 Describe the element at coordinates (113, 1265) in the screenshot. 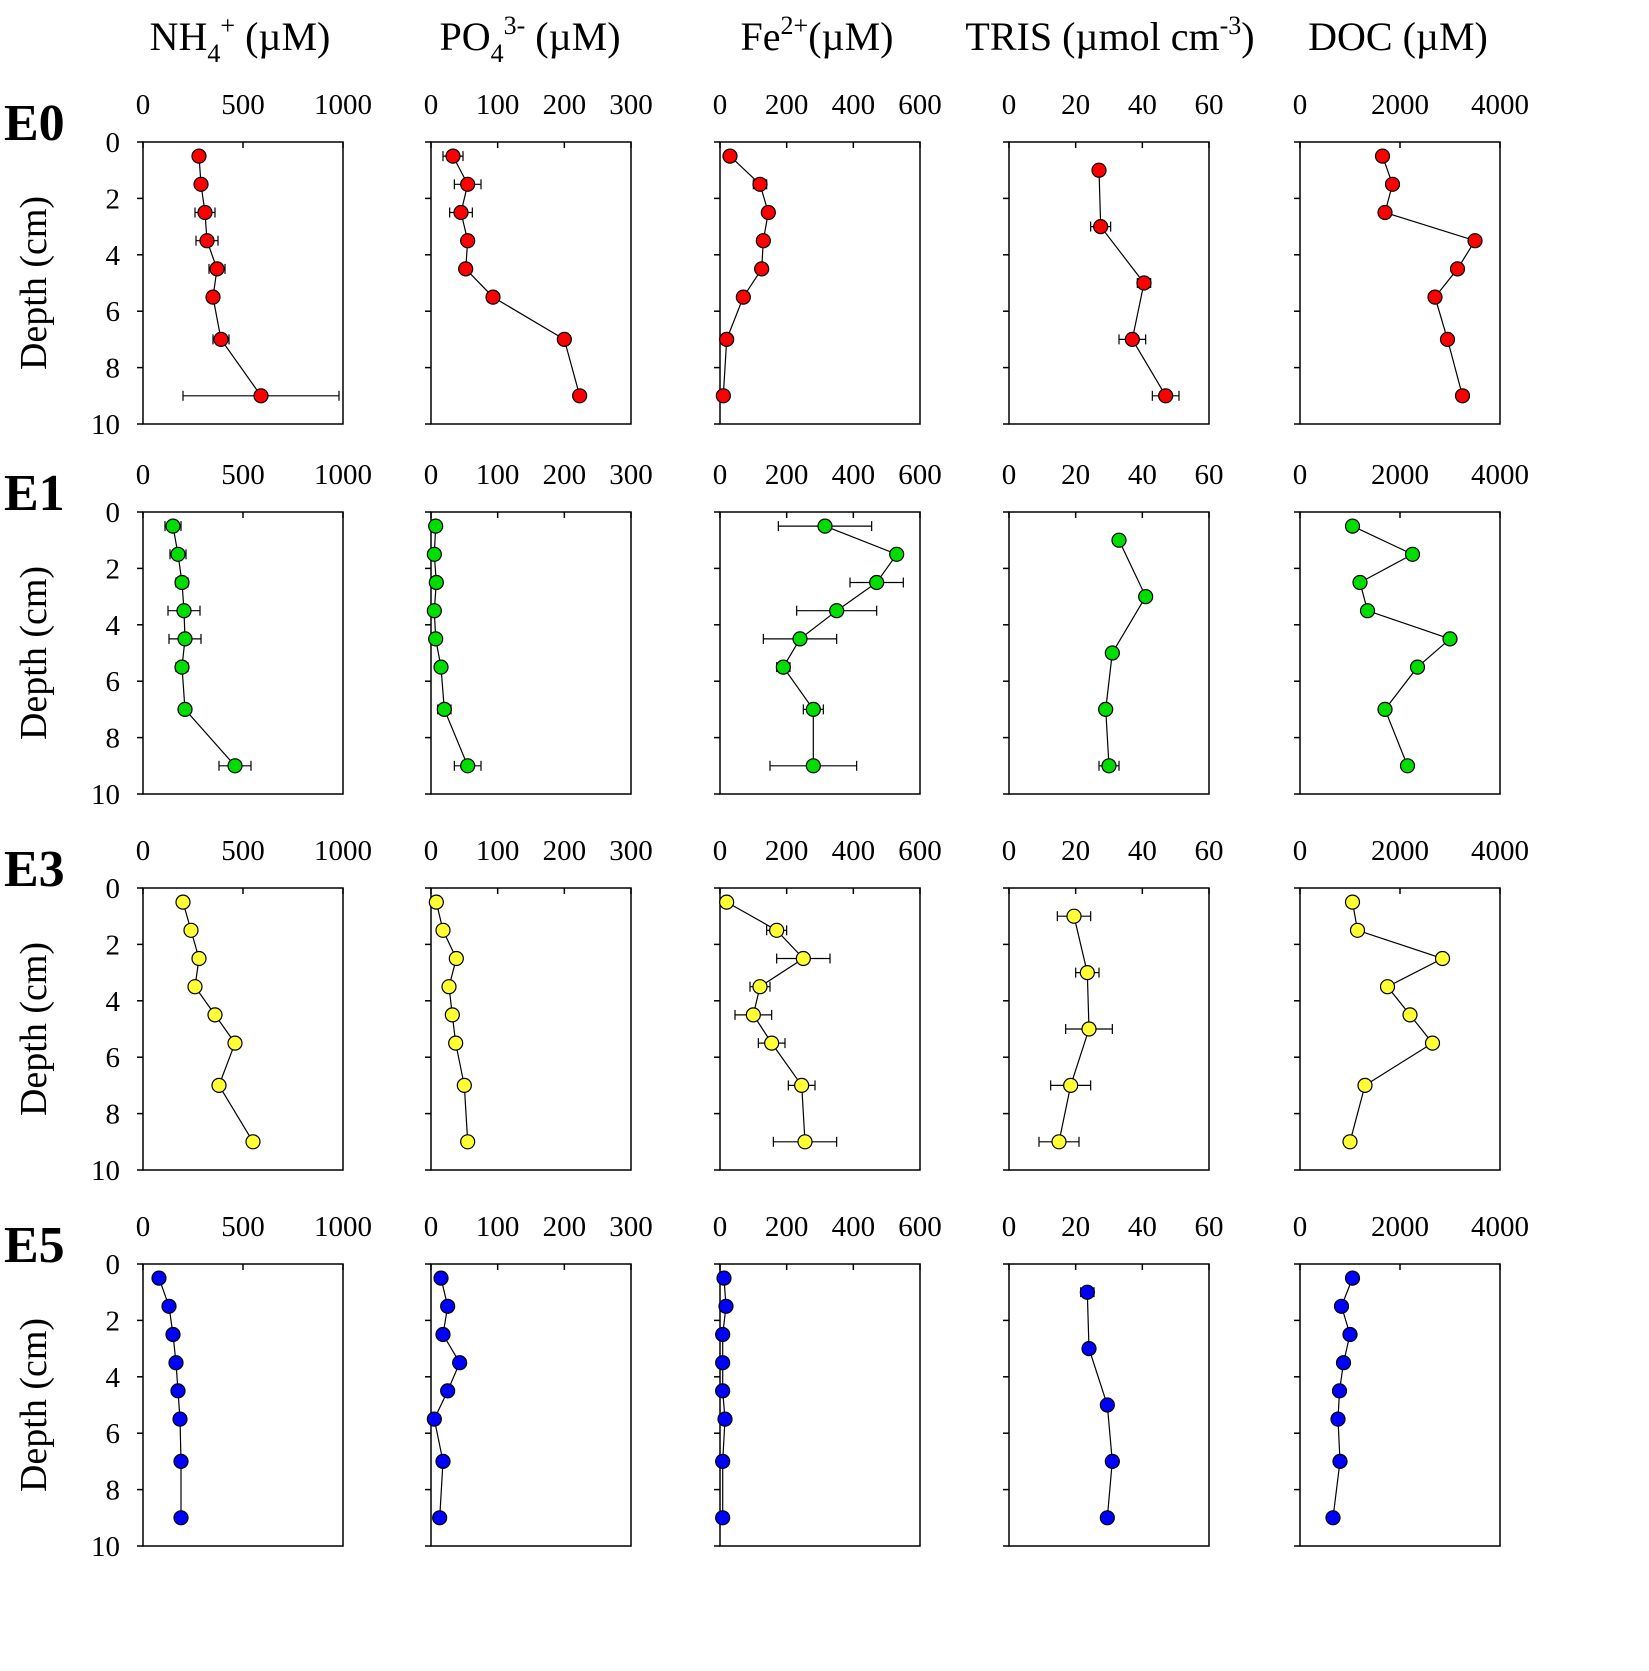

I see `y-tick-label: 0` at that location.